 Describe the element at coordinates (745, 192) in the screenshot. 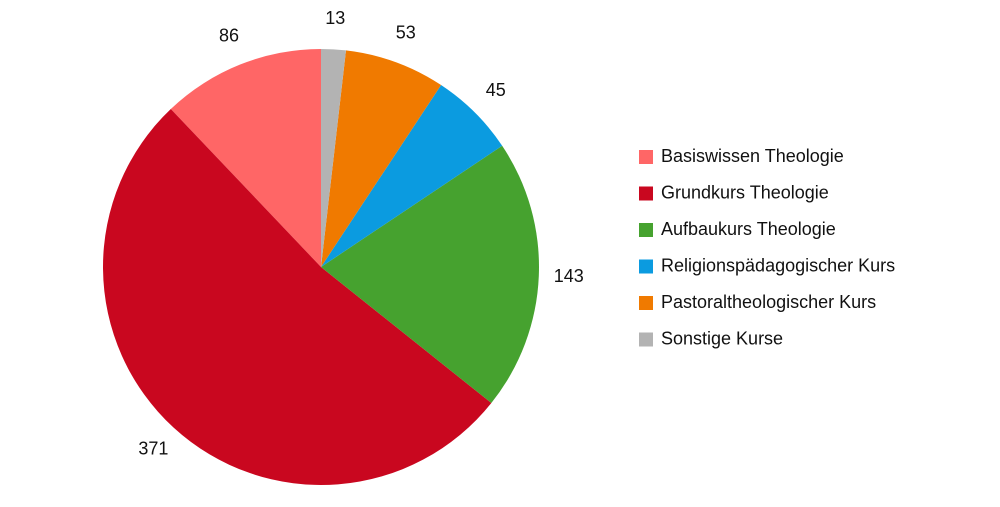

I see `legend-label: Grundkurs Theologie` at that location.